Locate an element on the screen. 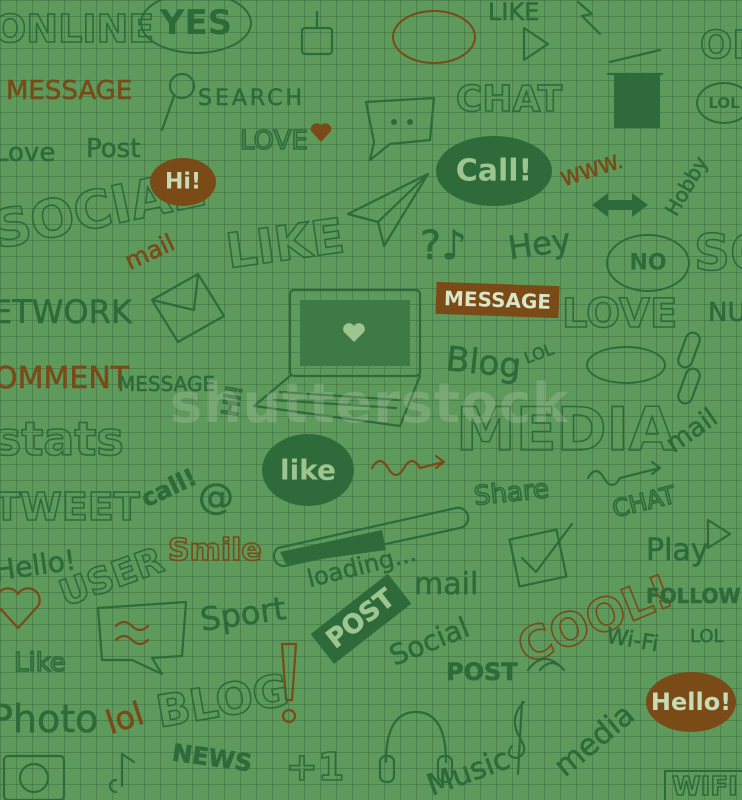 The width and height of the screenshot is (742, 800). chat-dots-bubble is located at coordinates (434, 37).